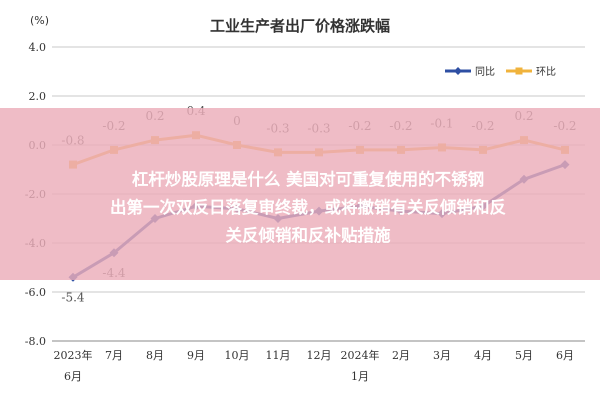 This screenshot has width=600, height=400. Describe the element at coordinates (196, 355) in the screenshot. I see `x-tick-label: 9月` at that location.